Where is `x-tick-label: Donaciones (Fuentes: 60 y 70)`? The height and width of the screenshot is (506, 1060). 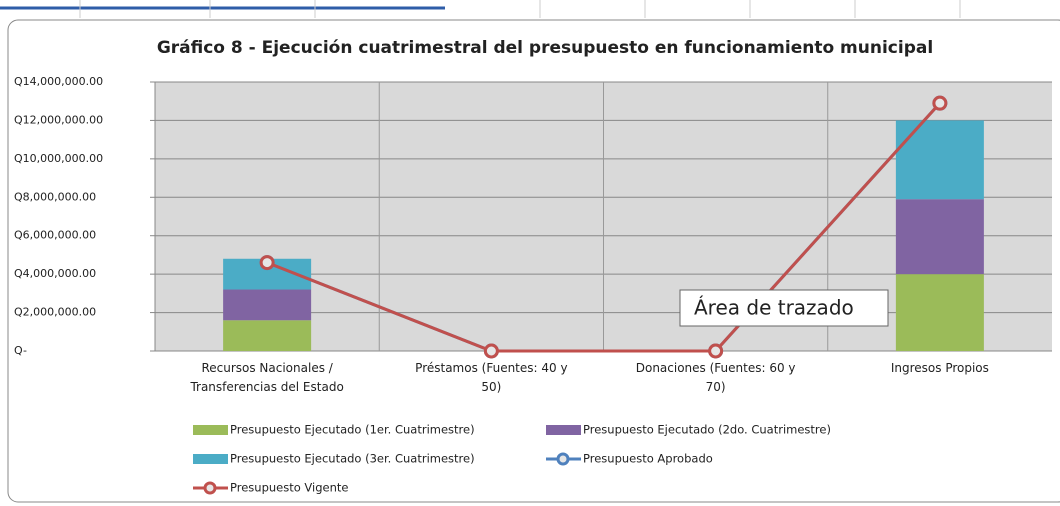
x-tick-label: Donaciones (Fuentes: 60 y 70) is located at coordinates (715, 377).